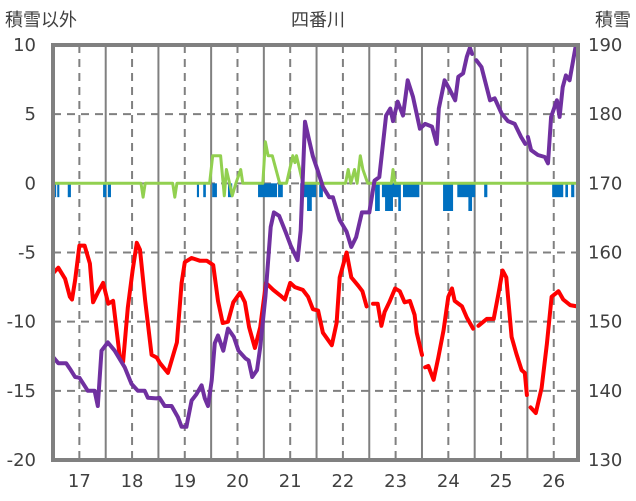 This screenshot has width=636, height=501. Describe the element at coordinates (21, 460) in the screenshot. I see `y-left-tick-label: -20` at that location.